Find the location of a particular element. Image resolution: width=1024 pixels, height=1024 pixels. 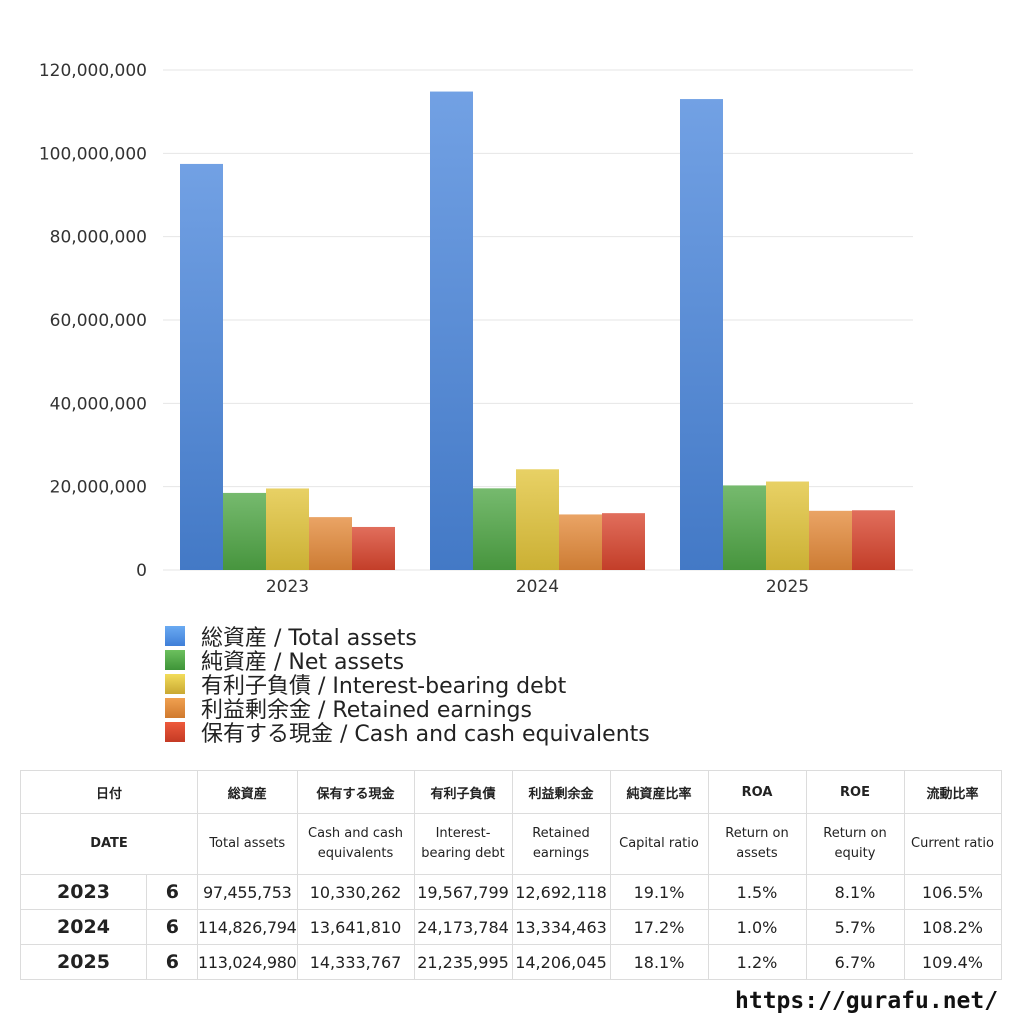

cell-roe: 6.7% is located at coordinates (855, 962).